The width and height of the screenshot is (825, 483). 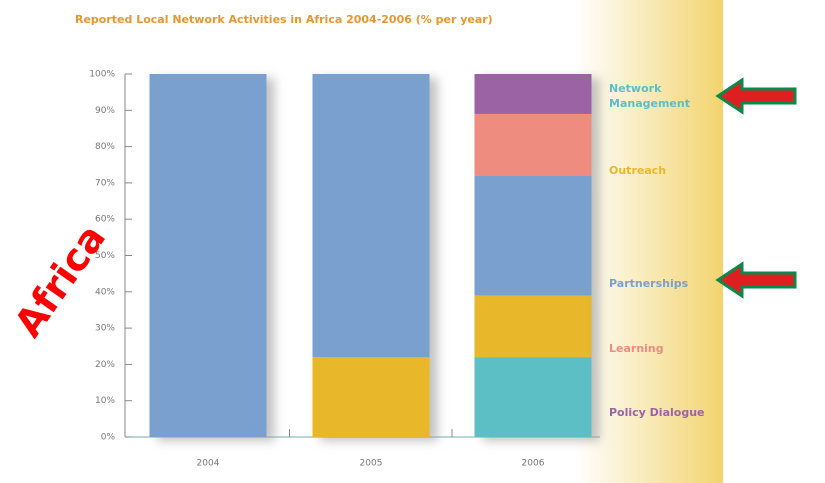 What do you see at coordinates (657, 412) in the screenshot?
I see `legend-label: Policy Dialogue` at bounding box center [657, 412].